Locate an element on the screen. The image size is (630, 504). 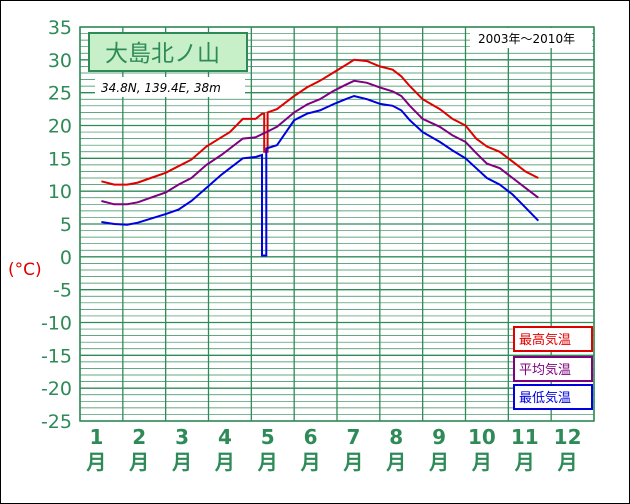
y-tick-label: -5 is located at coordinates (62, 291).